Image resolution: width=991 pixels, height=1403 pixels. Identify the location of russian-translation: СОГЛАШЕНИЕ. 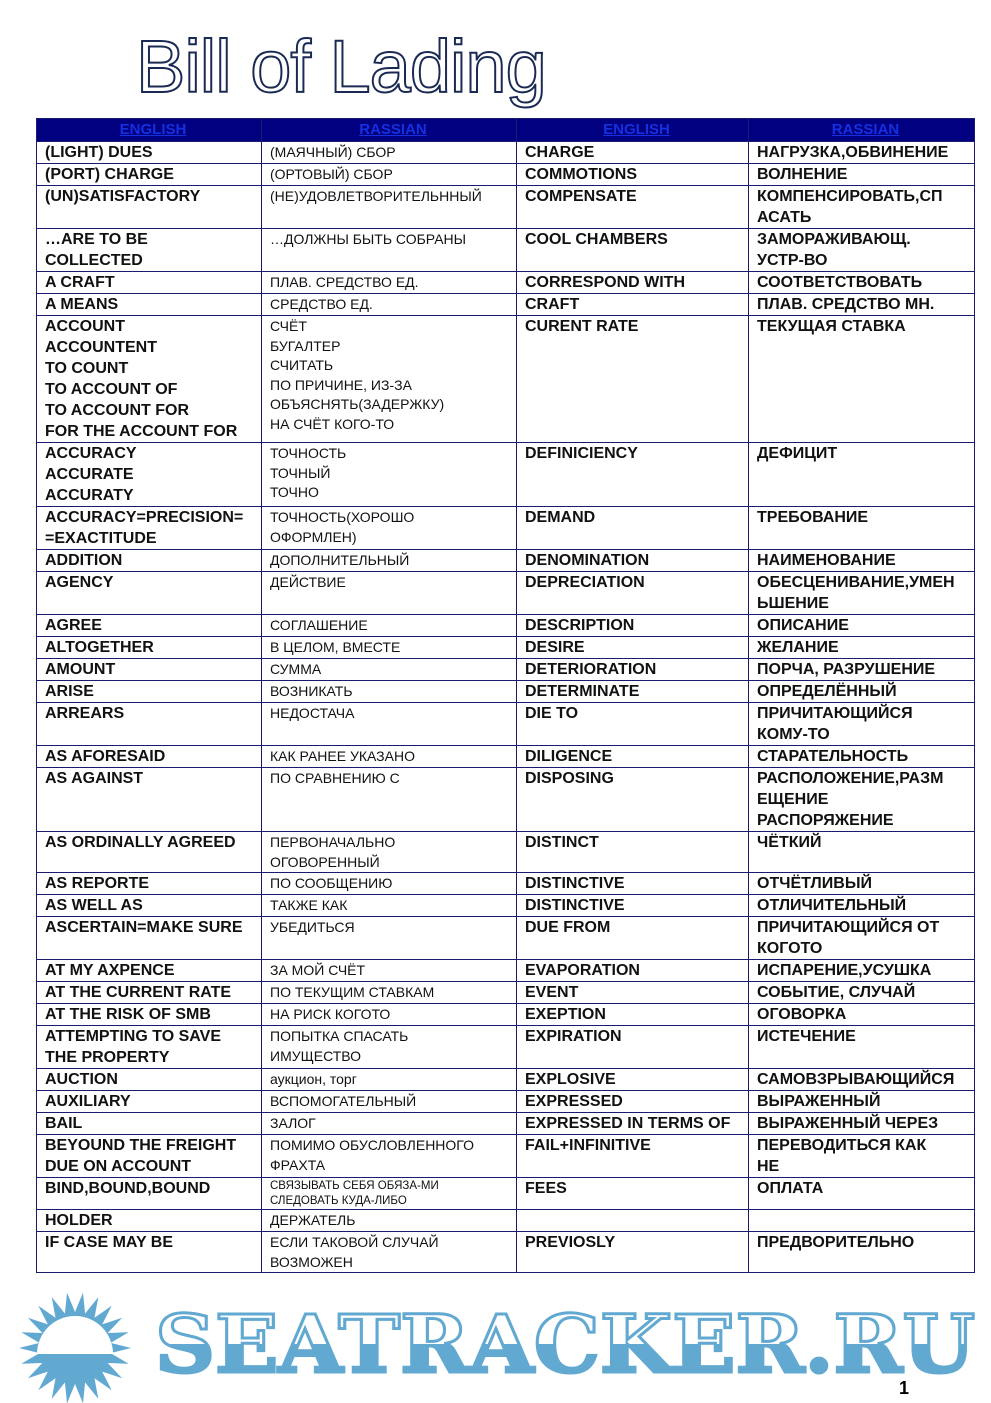
(389, 625).